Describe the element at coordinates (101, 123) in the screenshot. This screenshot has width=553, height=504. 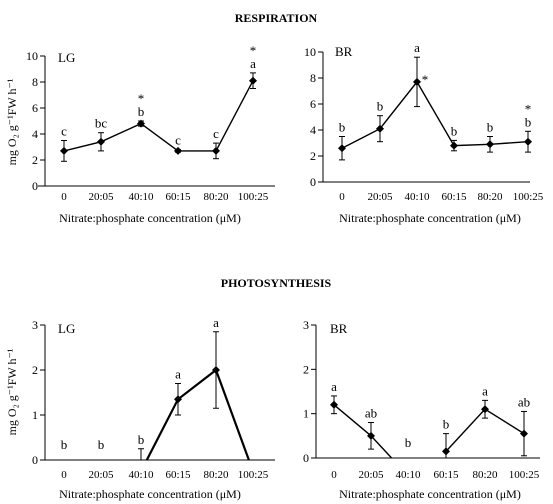
I see `significance-letter: bc` at that location.